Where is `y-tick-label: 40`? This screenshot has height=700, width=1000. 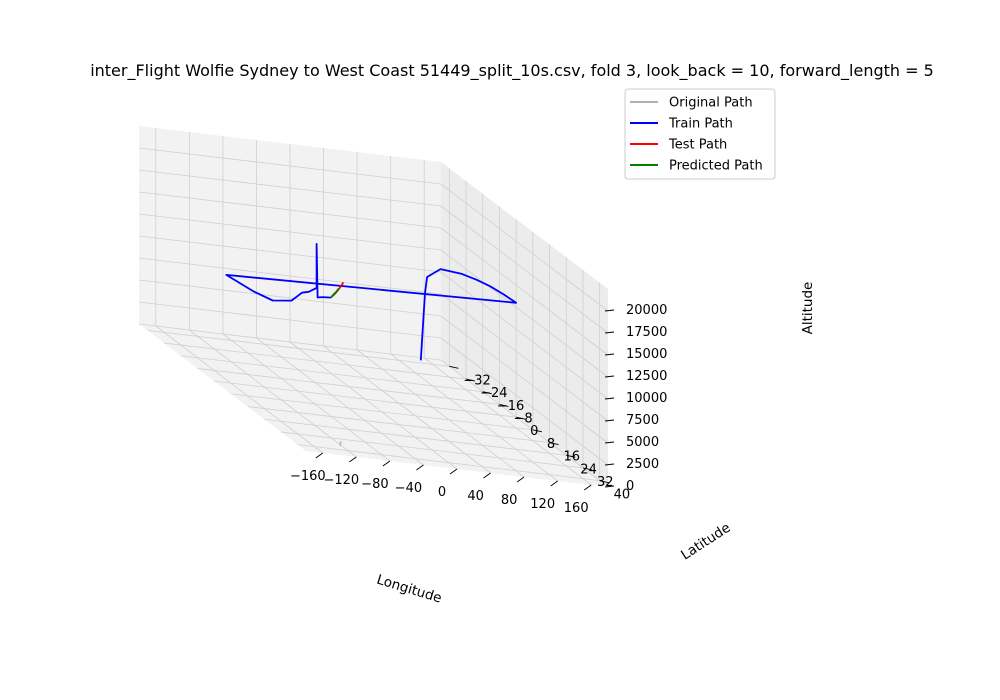 y-tick-label: 40 is located at coordinates (622, 495).